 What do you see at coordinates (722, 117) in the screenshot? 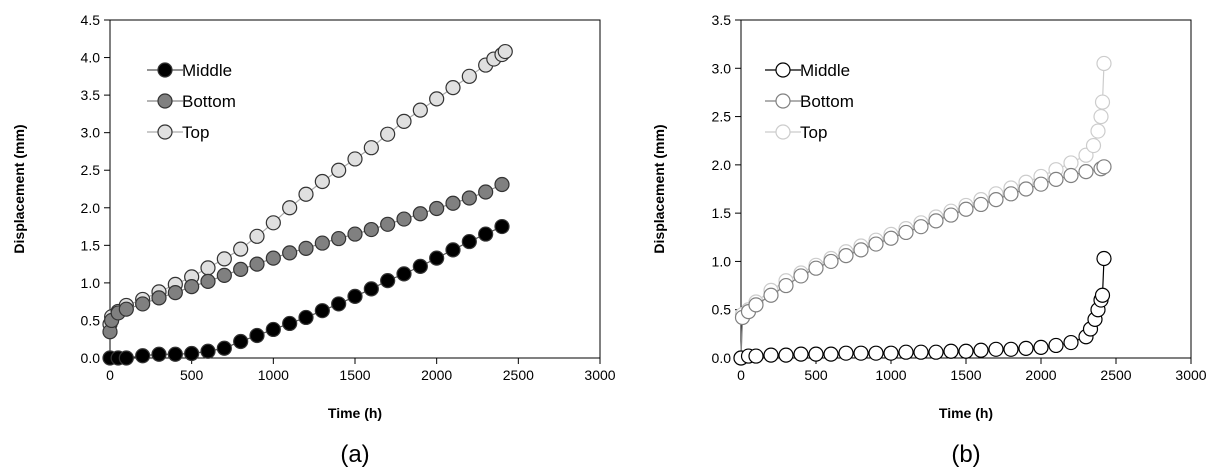
I see `y-tick-label: 2.5` at bounding box center [722, 117].